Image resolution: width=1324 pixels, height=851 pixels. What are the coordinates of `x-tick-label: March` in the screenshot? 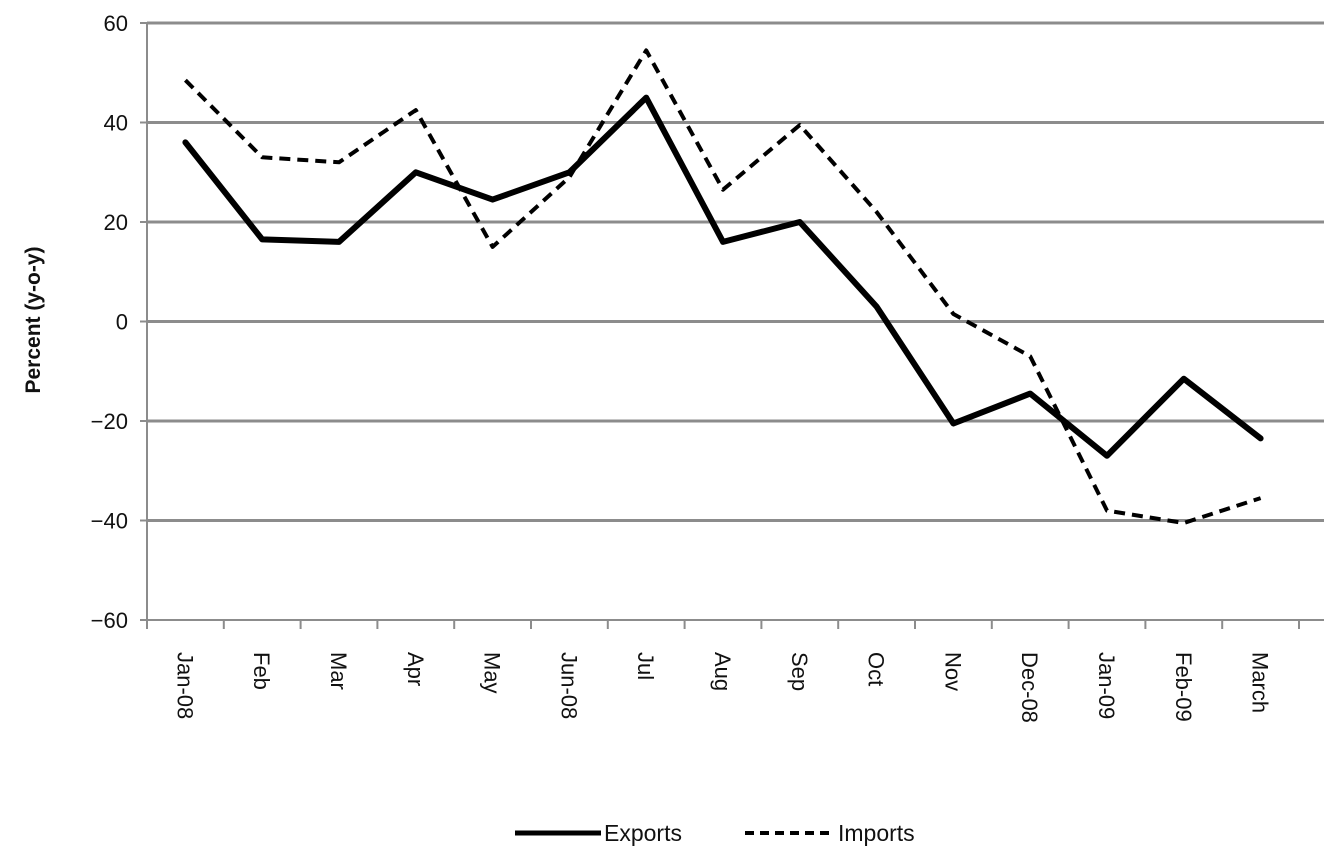 It's located at (1260, 682).